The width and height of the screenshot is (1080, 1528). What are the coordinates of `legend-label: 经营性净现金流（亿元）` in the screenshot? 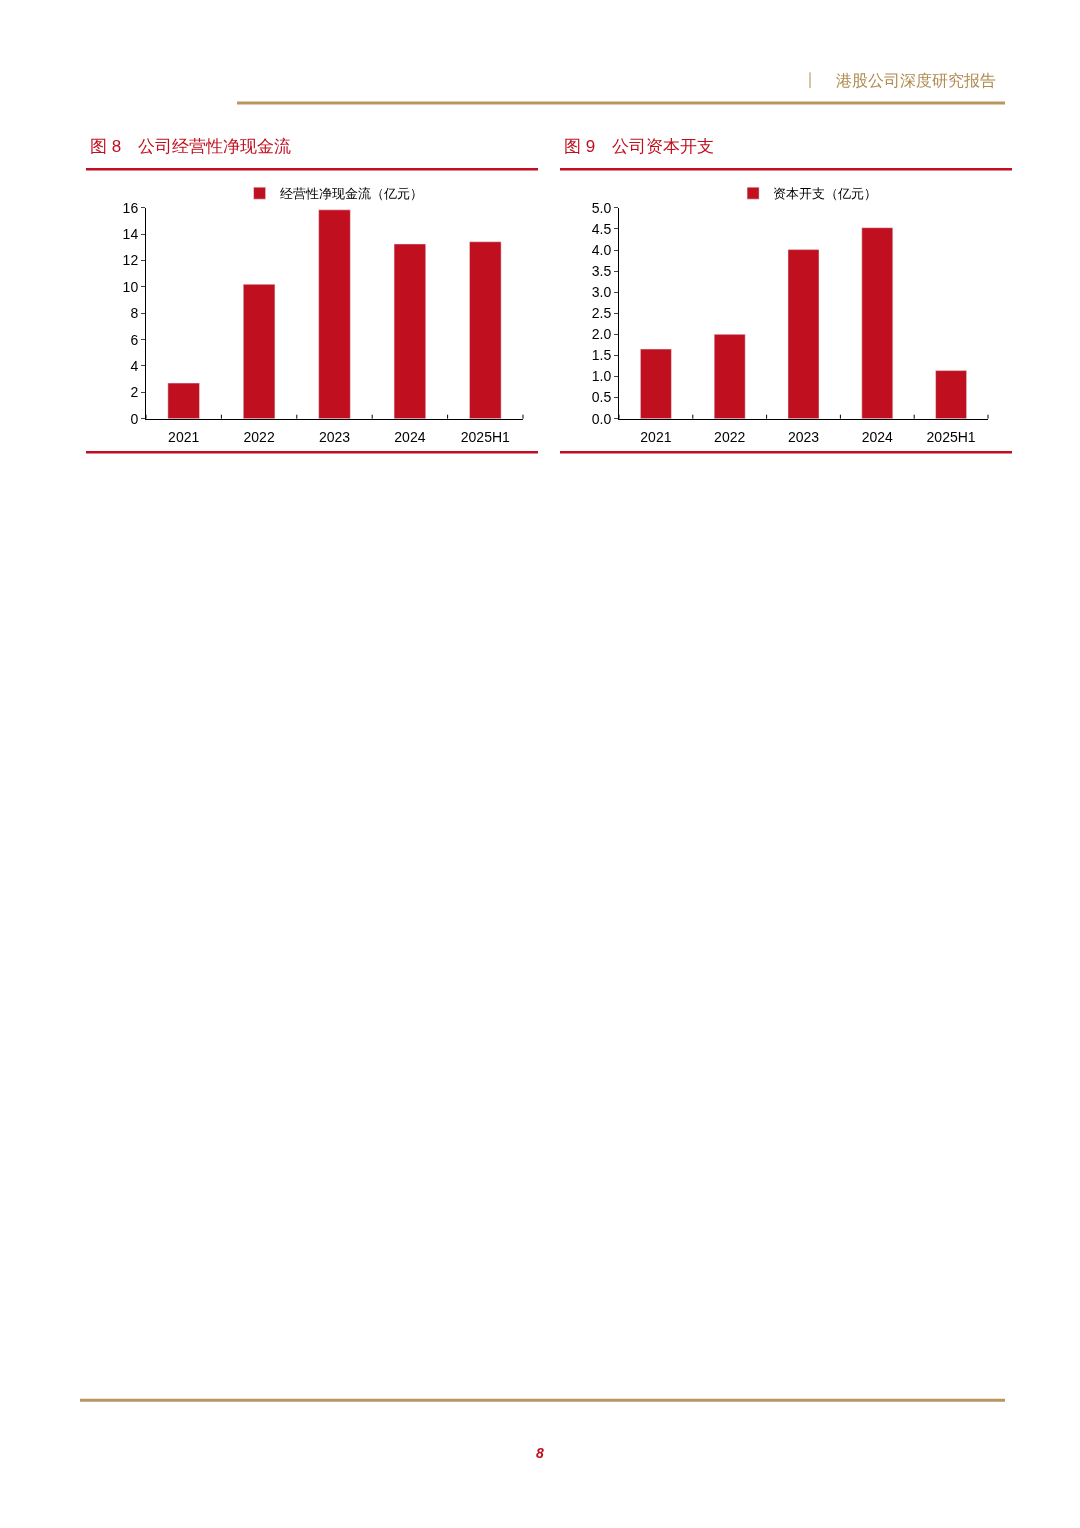 It's located at (351, 194).